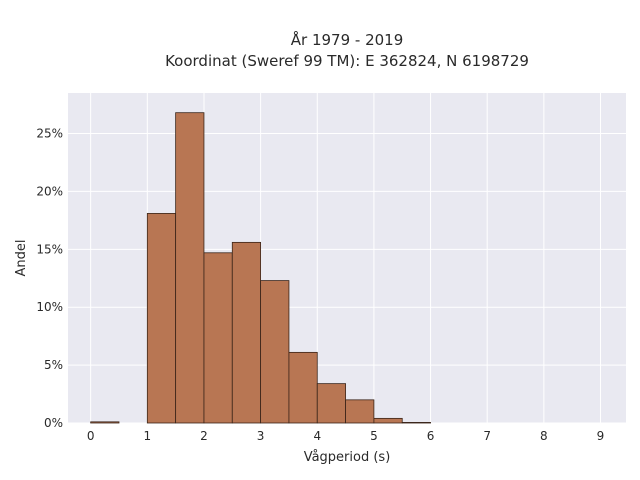 The width and height of the screenshot is (640, 480). I want to click on y-tick-label: 10%, so click(49, 307).